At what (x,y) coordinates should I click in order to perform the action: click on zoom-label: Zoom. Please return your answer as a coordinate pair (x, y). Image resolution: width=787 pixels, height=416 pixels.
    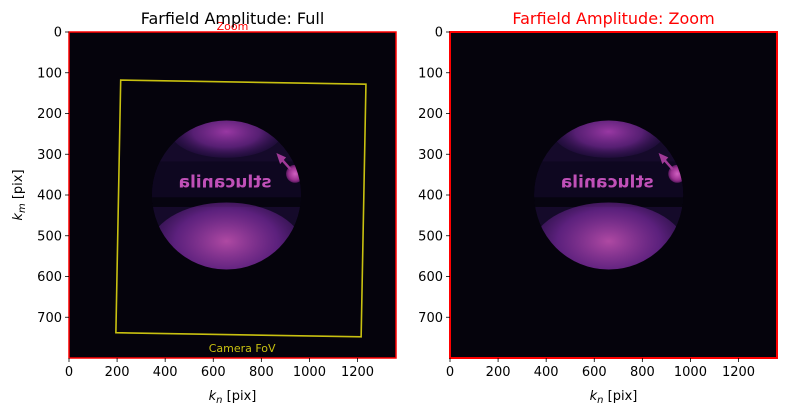
    Looking at the image, I should click on (233, 26).